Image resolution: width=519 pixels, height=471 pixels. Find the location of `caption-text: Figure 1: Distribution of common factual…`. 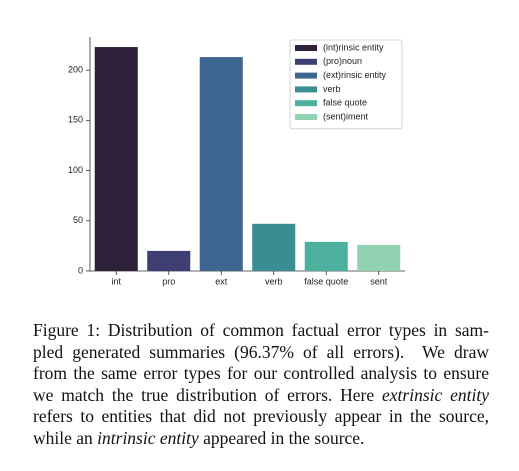

caption-text: Figure 1: Distribution of common factual… is located at coordinates (261, 330).